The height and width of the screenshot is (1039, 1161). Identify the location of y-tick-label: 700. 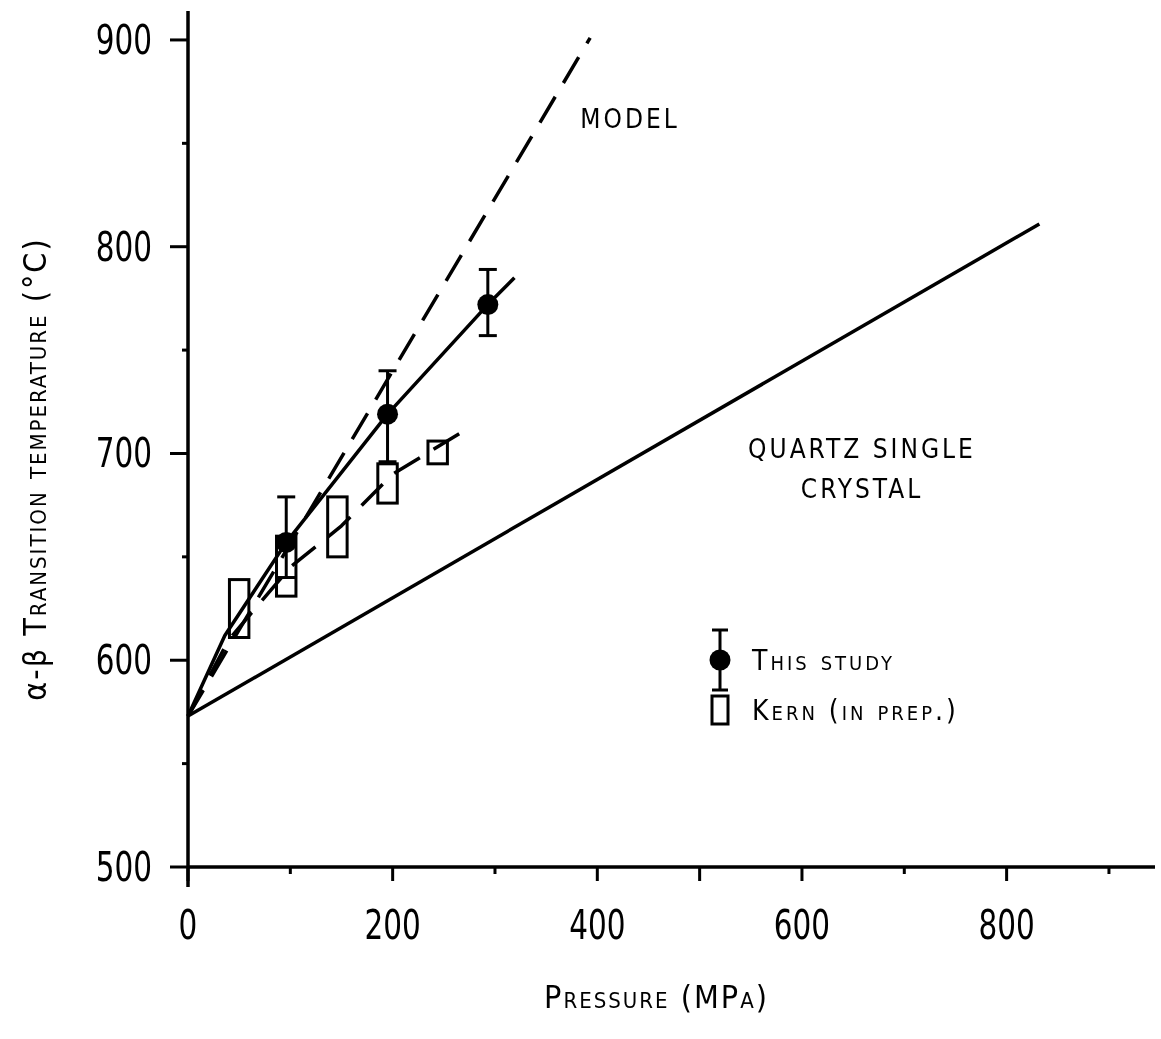
(124, 454).